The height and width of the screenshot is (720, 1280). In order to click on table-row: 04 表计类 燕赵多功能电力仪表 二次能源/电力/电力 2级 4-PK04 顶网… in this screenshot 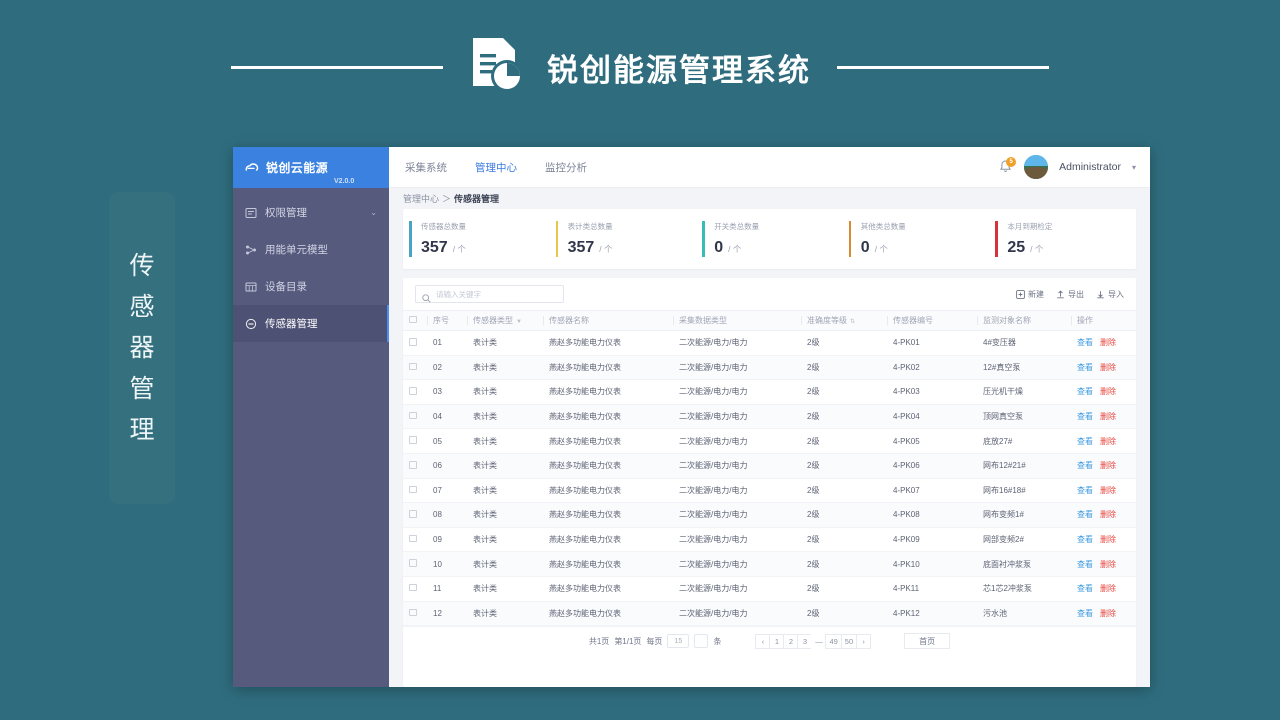, I will do `click(769, 417)`.